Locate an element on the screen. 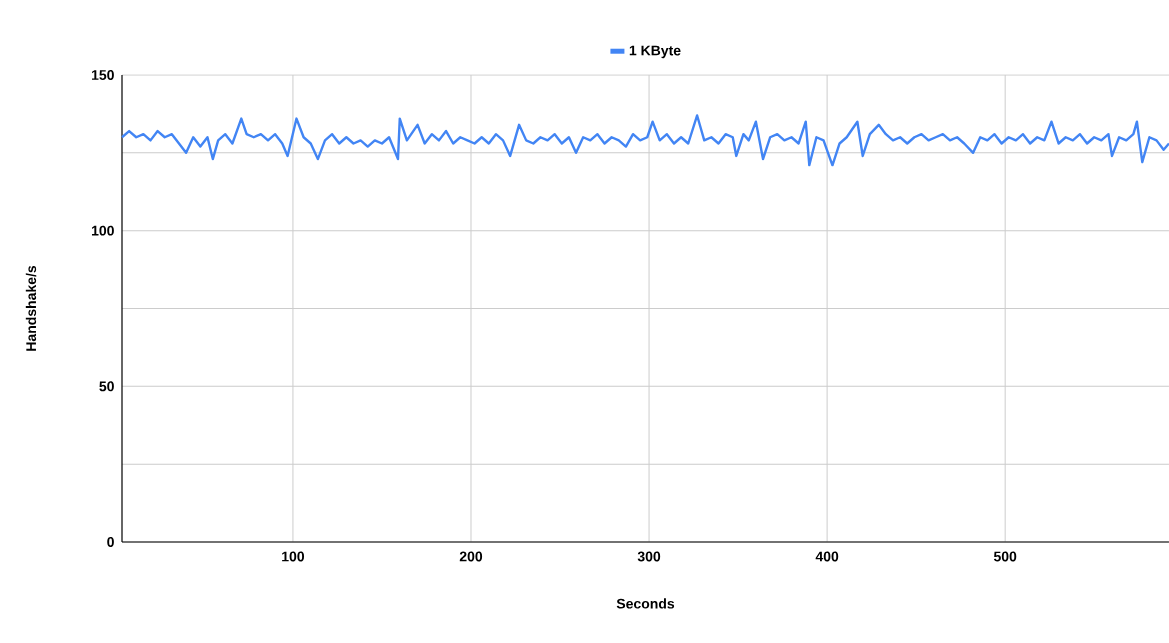 The width and height of the screenshot is (1169, 643). line-series is located at coordinates (644, 140).